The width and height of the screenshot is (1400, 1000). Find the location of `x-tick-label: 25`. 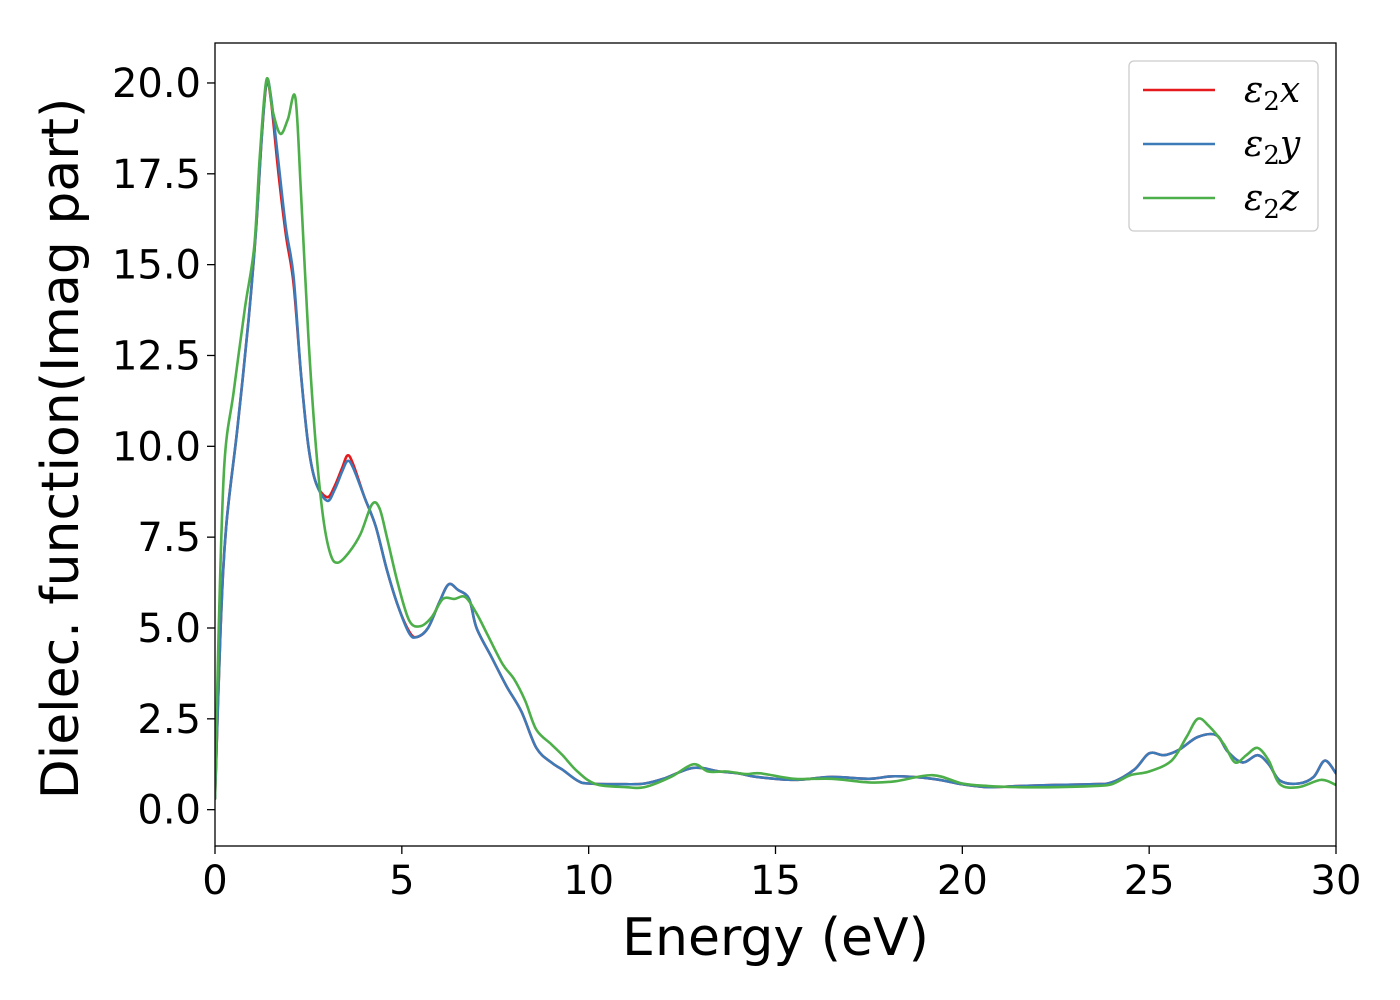

x-tick-label: 25 is located at coordinates (1149, 881).